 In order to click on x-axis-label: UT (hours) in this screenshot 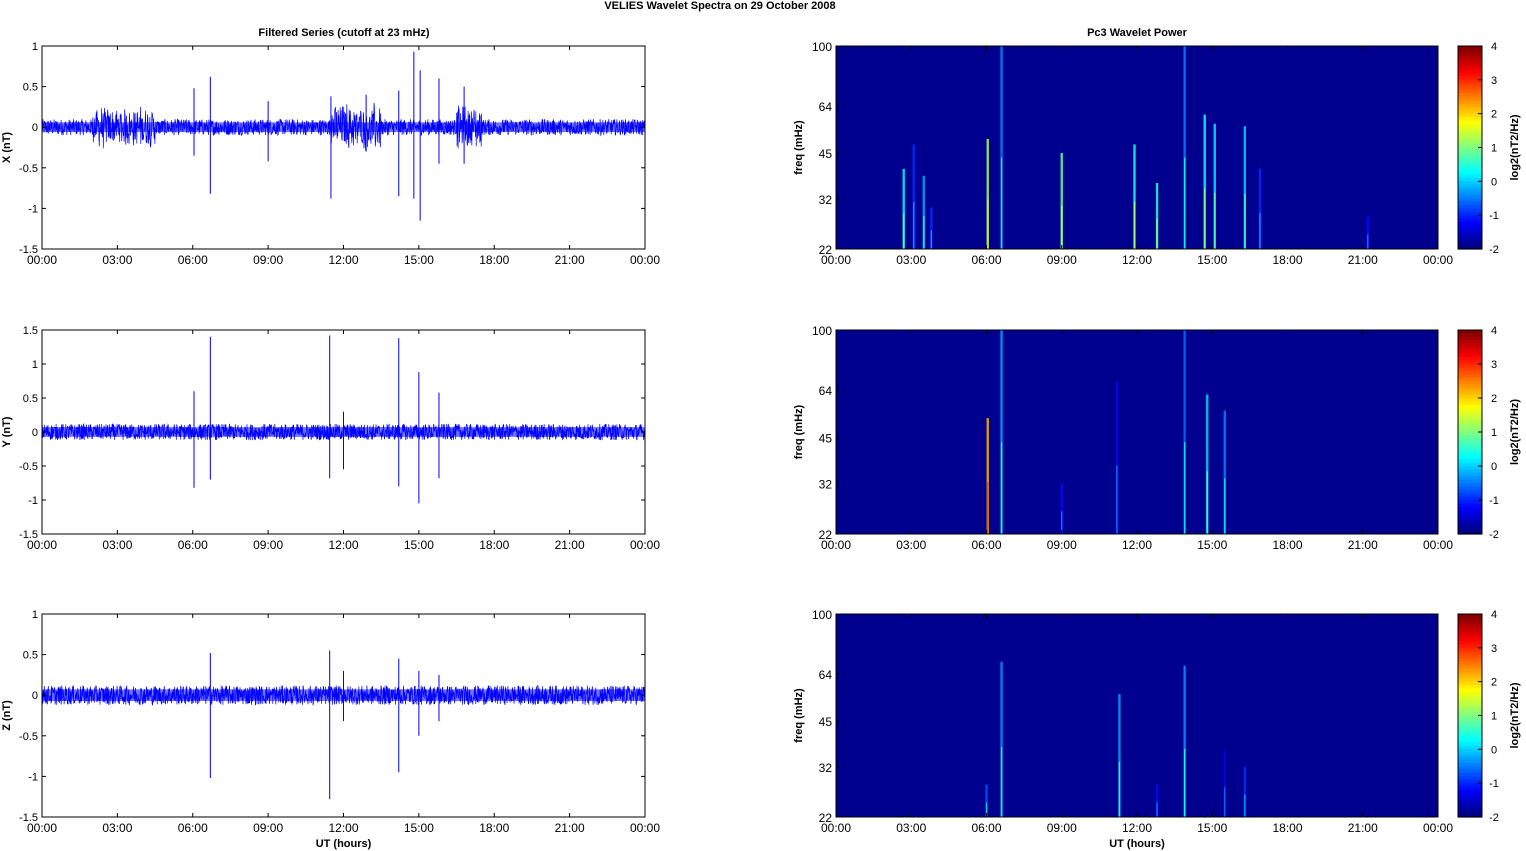, I will do `click(344, 844)`.